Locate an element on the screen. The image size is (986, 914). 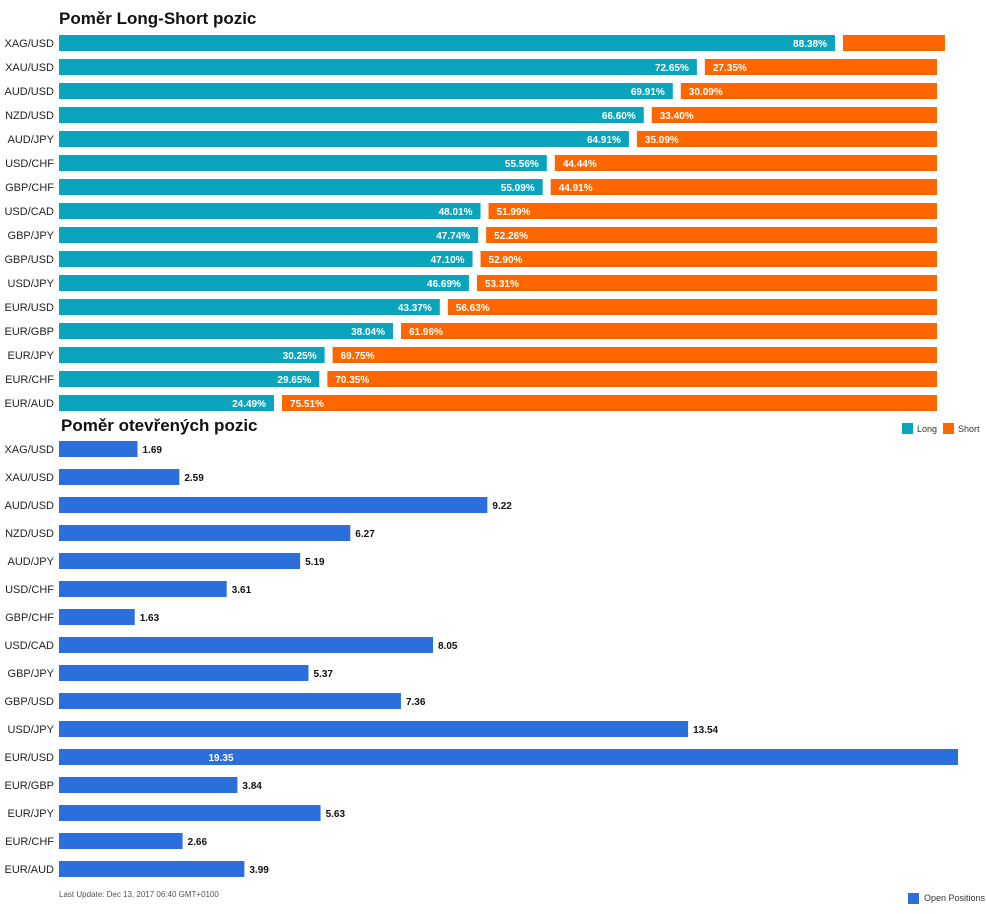
short-value-label: 61.96% is located at coordinates (426, 332).